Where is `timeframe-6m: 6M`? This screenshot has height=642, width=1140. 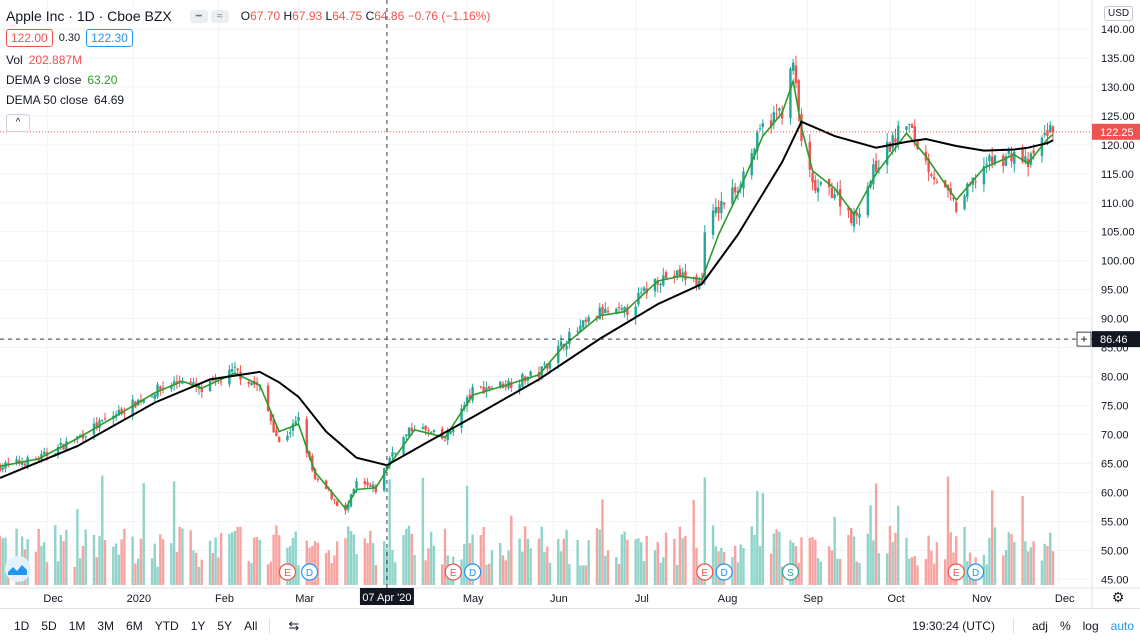 timeframe-6m: 6M is located at coordinates (134, 625).